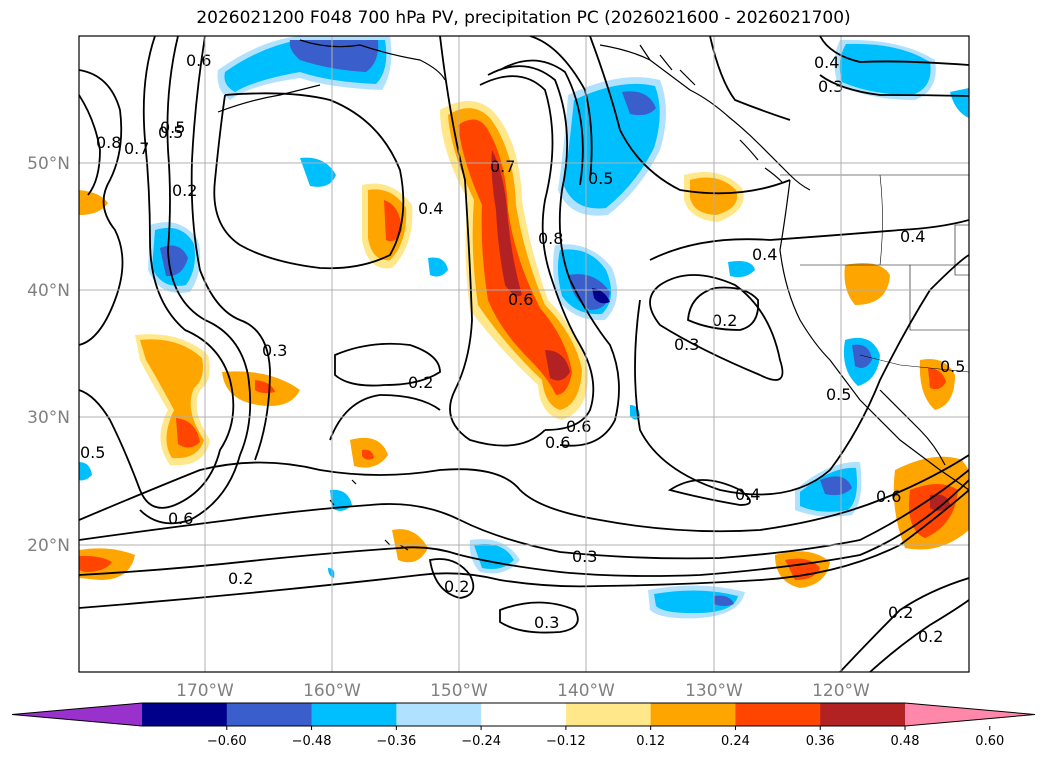  Describe the element at coordinates (48, 291) in the screenshot. I see `lat-label-40n: 40°N` at that location.